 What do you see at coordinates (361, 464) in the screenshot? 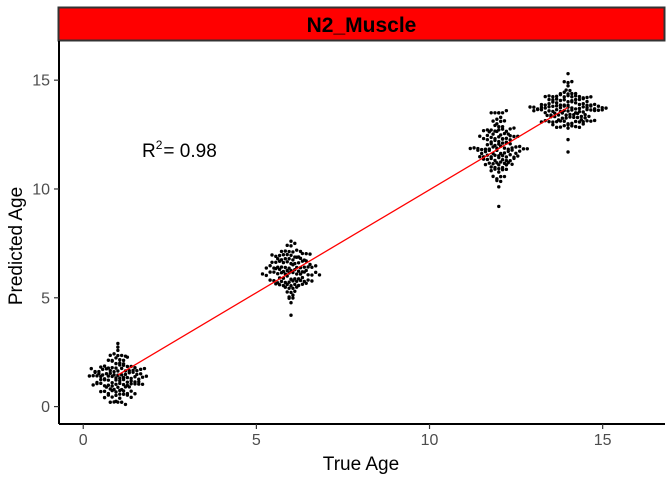
I see `x-axis-title: True Age` at bounding box center [361, 464].